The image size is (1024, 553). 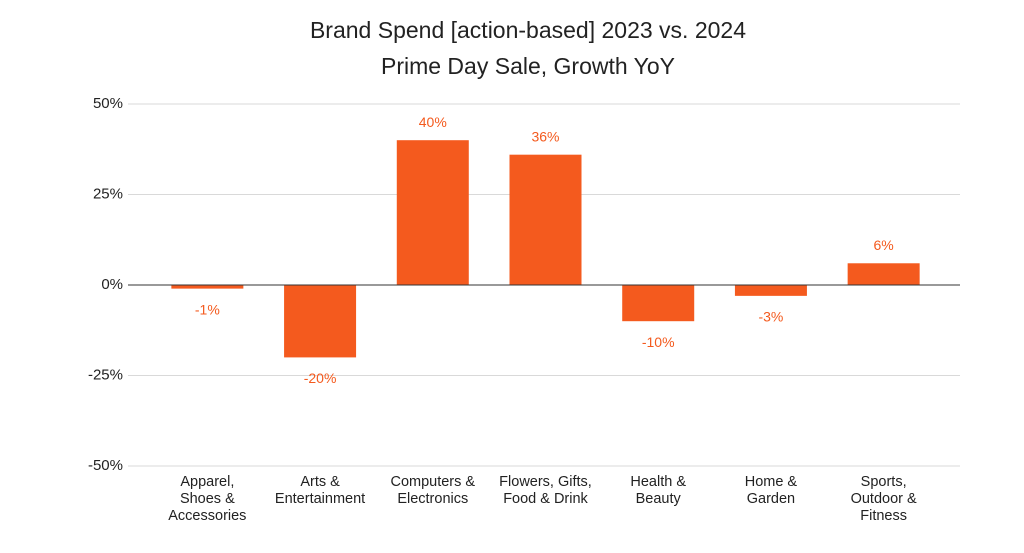 I want to click on x-tick-label: Garden, so click(x=771, y=499).